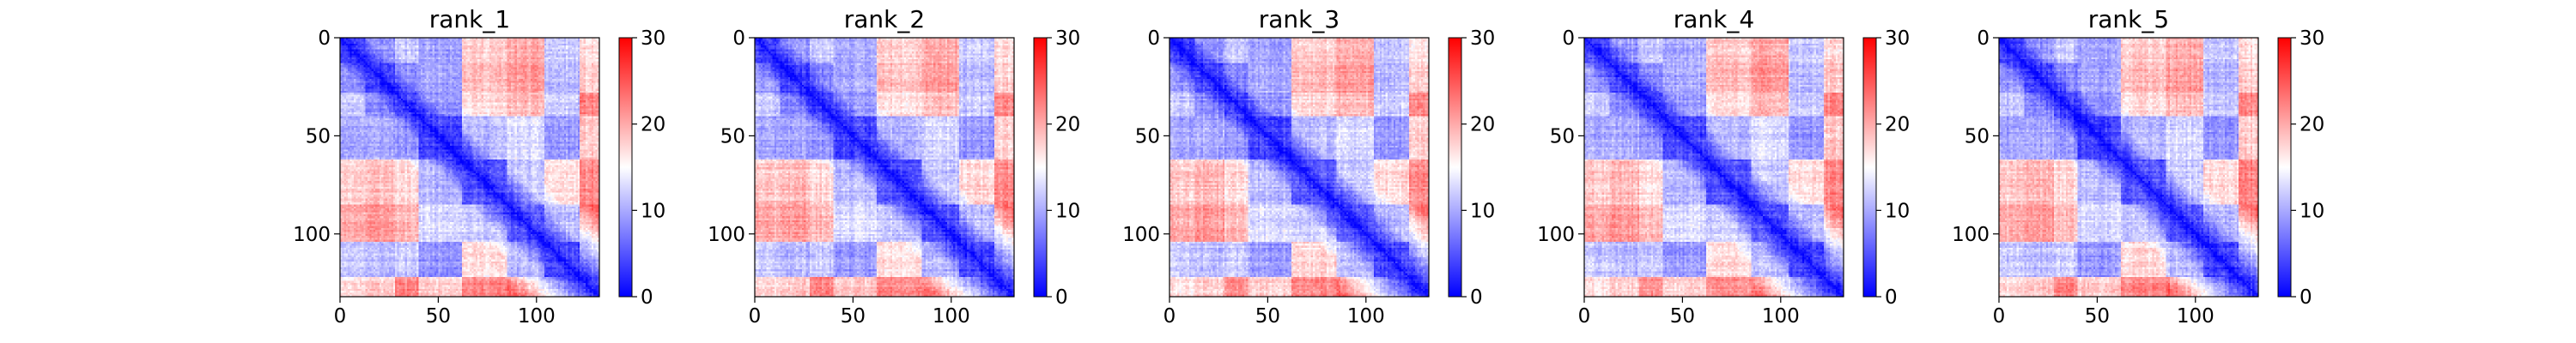 This screenshot has height=343, width=2576. I want to click on heatmap-panel: rank_3 0 50 100 0 50 100 0 10 20 30, so click(1308, 166).